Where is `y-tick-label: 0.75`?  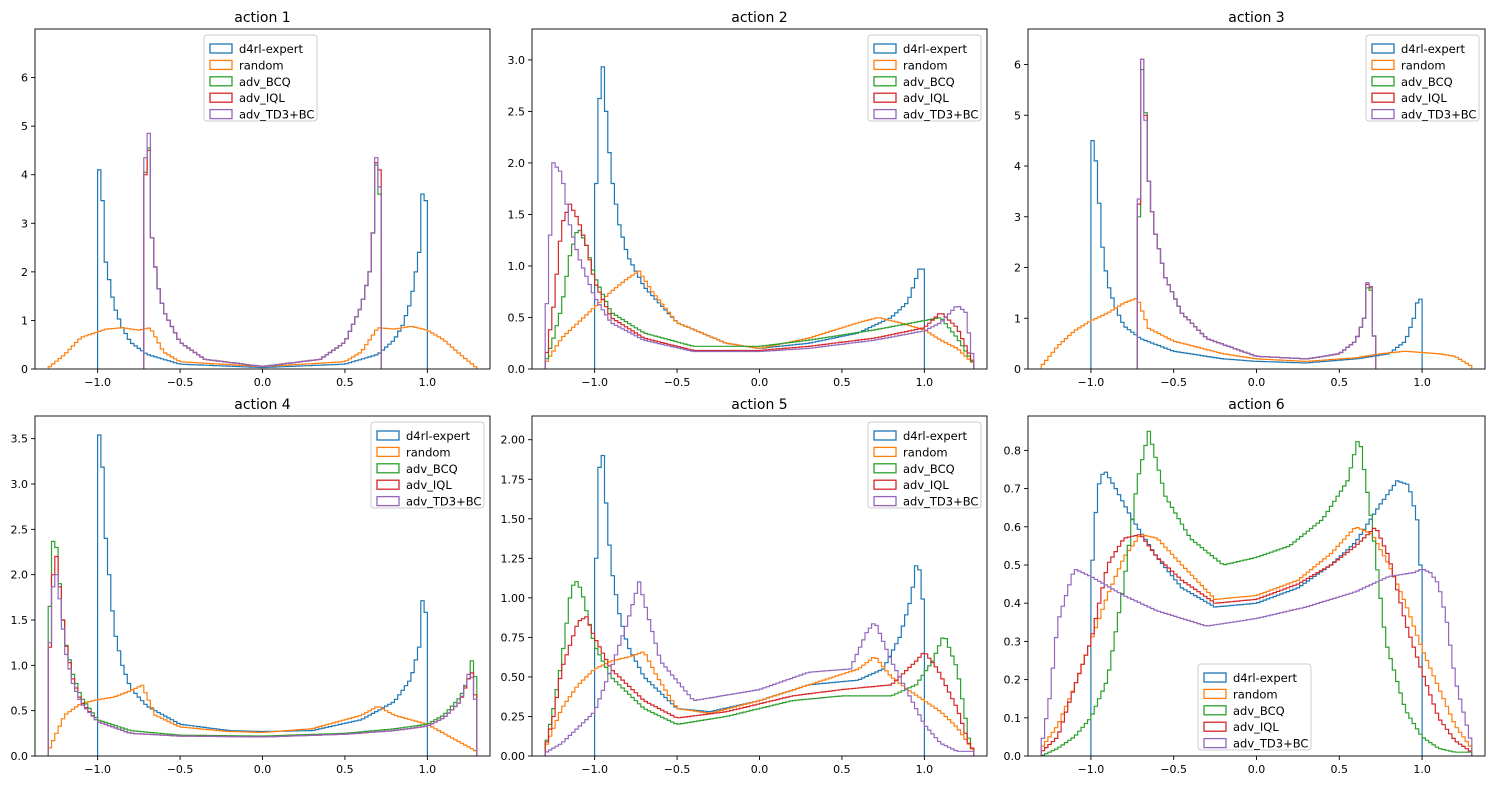
y-tick-label: 0.75 is located at coordinates (513, 637).